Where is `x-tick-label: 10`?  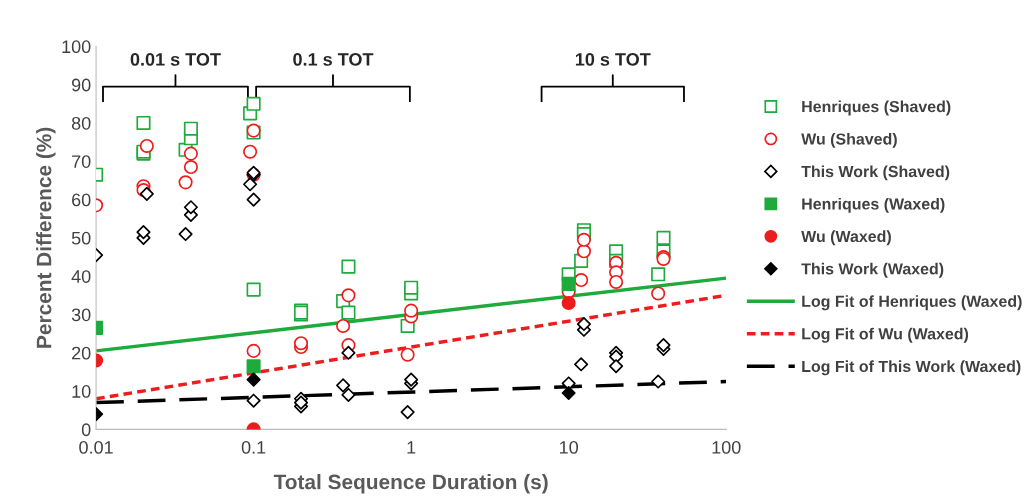
x-tick-label: 10 is located at coordinates (569, 447).